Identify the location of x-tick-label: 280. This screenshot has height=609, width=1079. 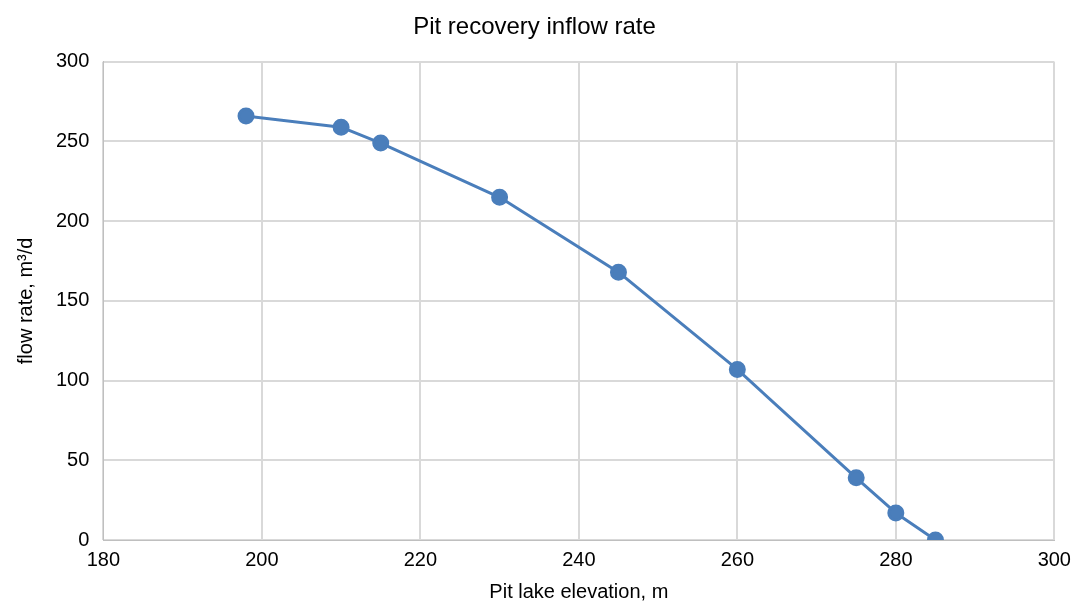
(896, 558).